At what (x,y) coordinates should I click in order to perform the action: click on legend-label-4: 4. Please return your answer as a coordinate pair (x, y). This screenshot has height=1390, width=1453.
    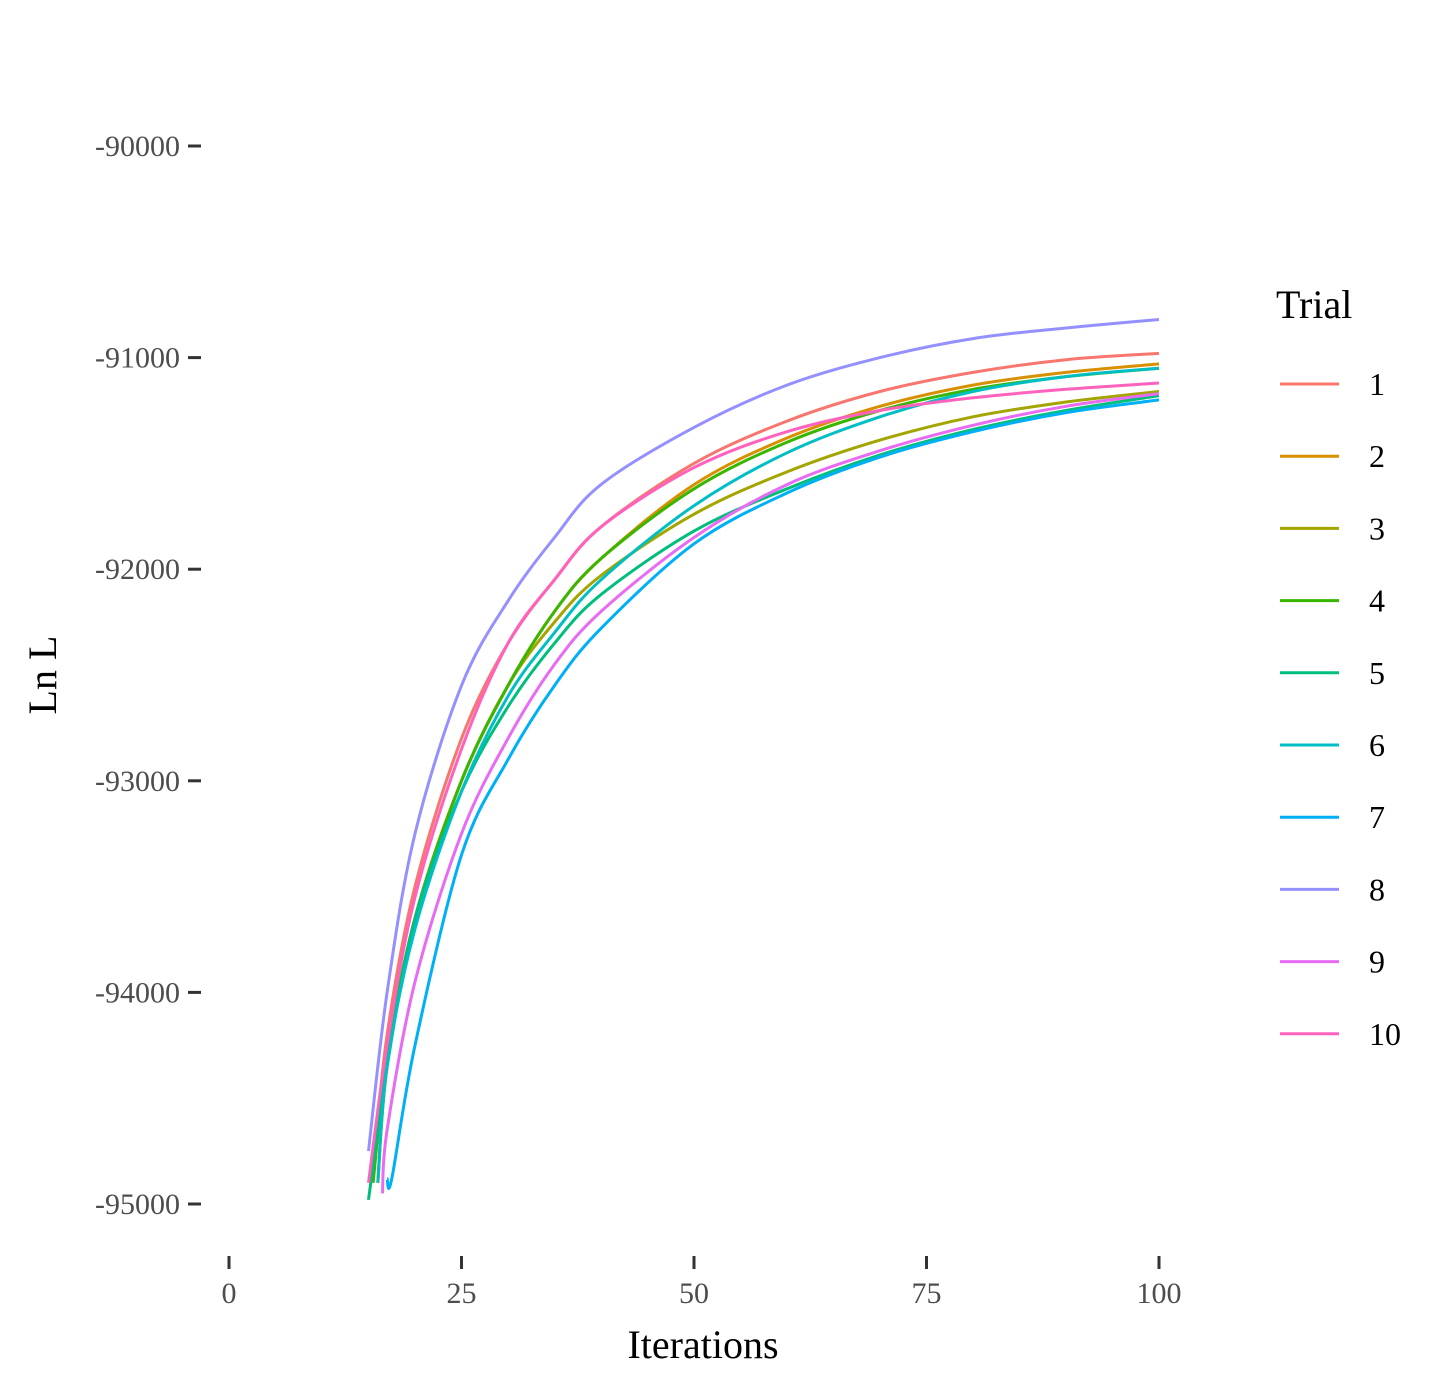
    Looking at the image, I should click on (1377, 601).